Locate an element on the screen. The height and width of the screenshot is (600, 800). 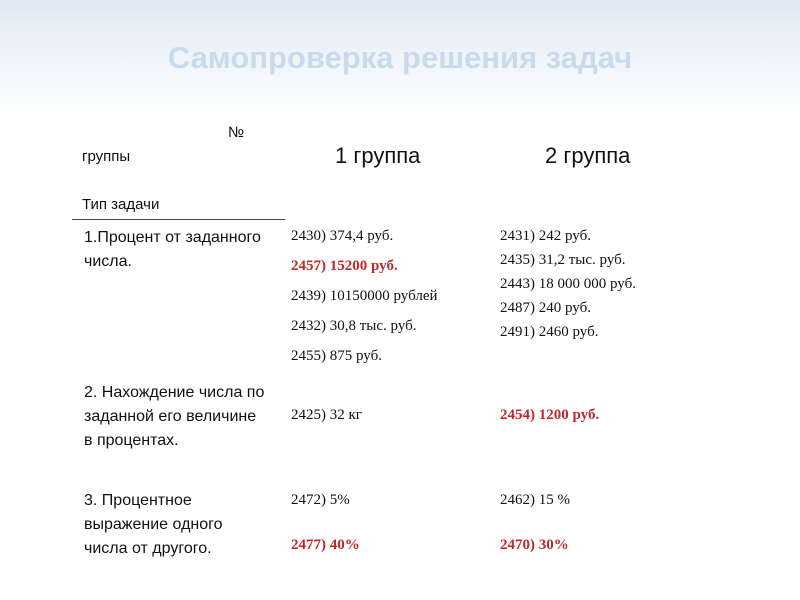
answer: 2432) 30,8 тыс. руб. is located at coordinates (354, 326).